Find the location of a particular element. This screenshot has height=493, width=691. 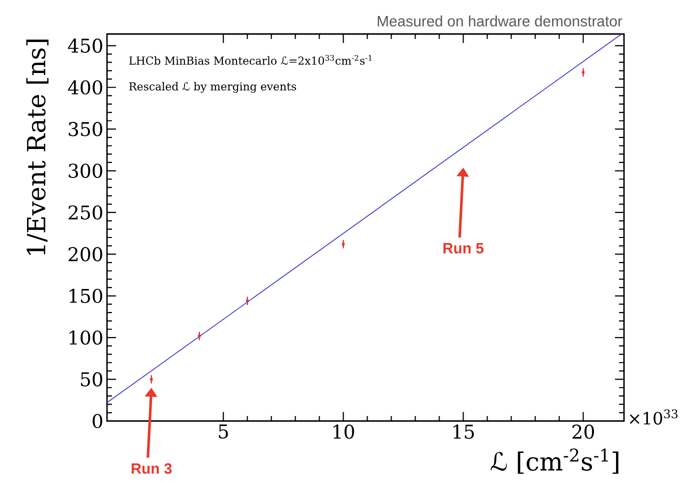

x-tick-label: 15 is located at coordinates (464, 431).